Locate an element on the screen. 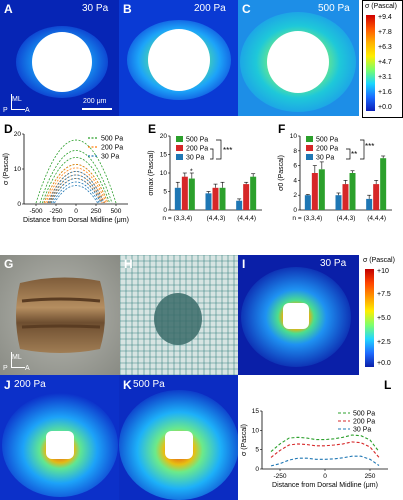 The width and height of the screenshot is (403, 500). axis-p-label: P is located at coordinates (5, 110).